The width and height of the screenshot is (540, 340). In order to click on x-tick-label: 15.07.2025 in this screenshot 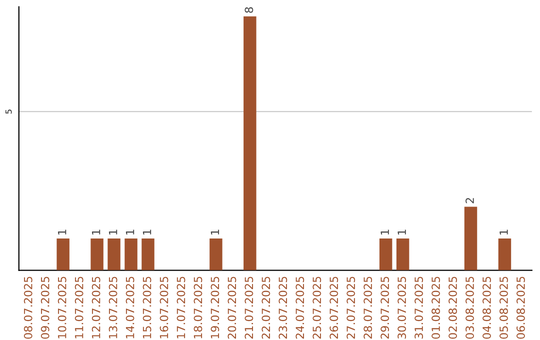, I will do `click(147, 307)`.